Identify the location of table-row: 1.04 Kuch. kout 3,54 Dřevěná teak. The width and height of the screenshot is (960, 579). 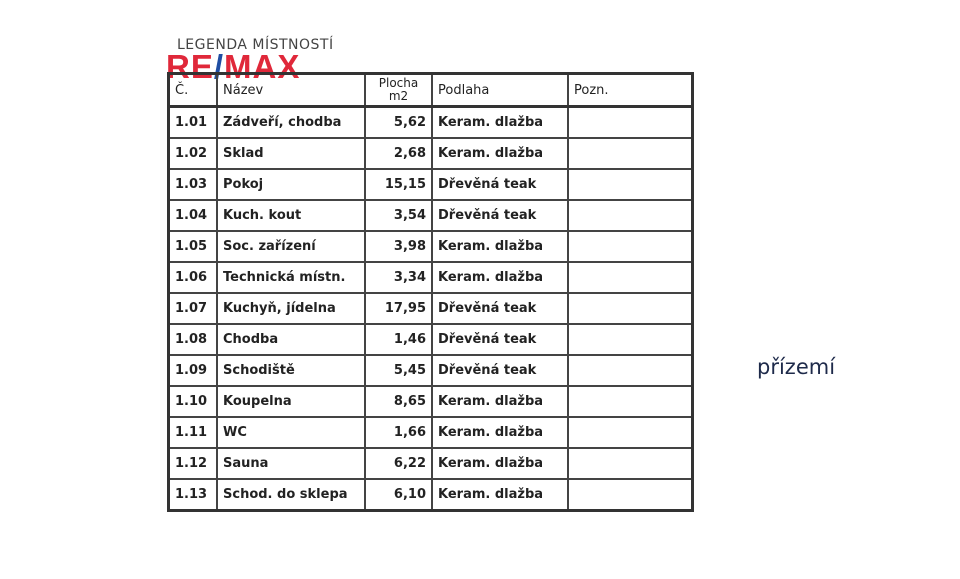
(430, 215).